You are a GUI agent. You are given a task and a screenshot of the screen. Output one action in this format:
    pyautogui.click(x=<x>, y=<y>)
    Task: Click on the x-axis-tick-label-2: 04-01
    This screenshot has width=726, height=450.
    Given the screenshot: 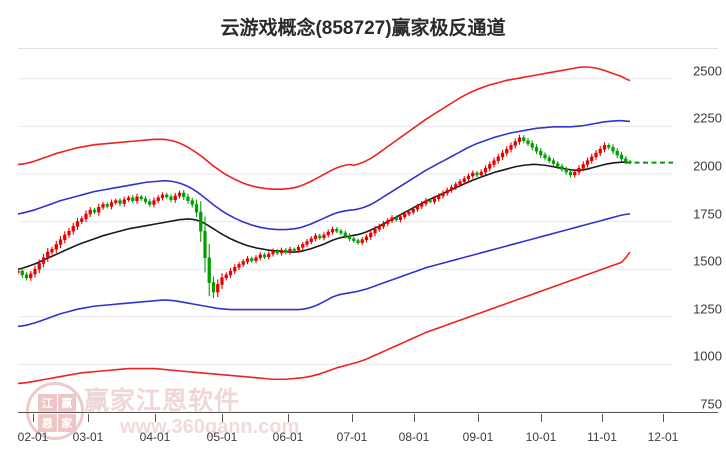 What is the action you would take?
    pyautogui.click(x=155, y=437)
    